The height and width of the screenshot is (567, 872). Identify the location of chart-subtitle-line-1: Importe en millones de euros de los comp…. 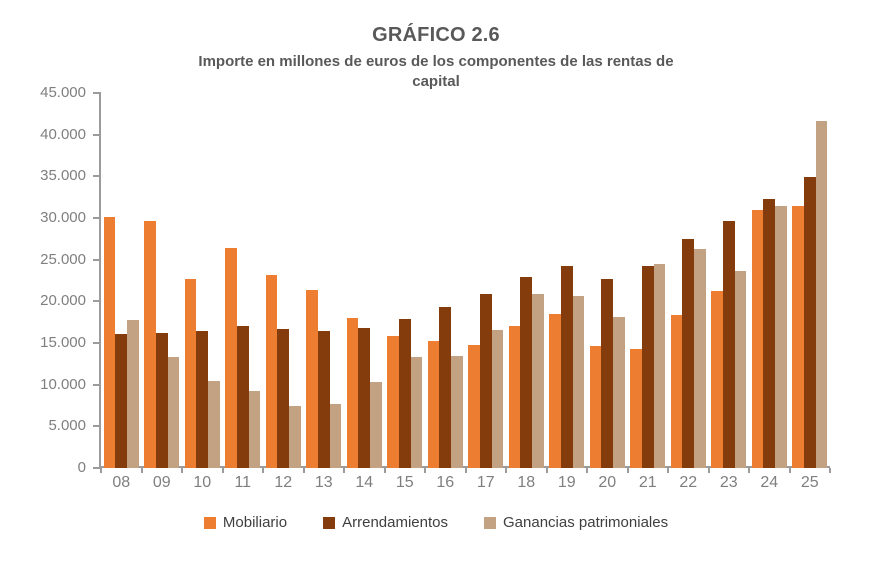
(436, 61).